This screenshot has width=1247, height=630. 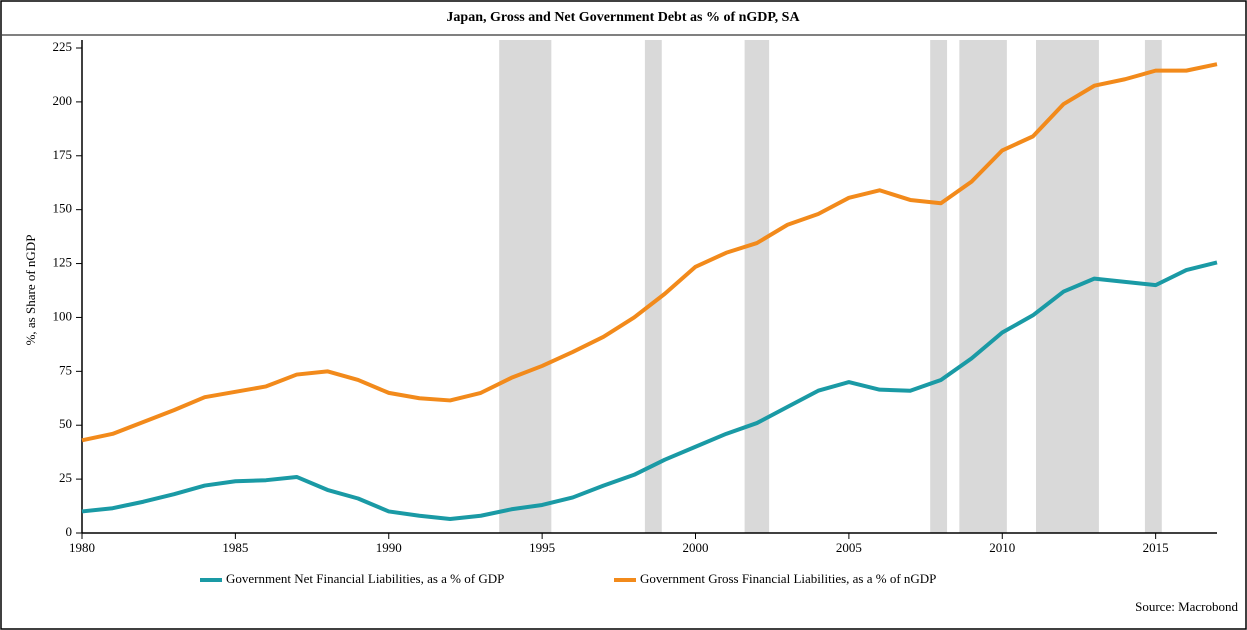 What do you see at coordinates (65, 477) in the screenshot?
I see `y-tick-label: 25` at bounding box center [65, 477].